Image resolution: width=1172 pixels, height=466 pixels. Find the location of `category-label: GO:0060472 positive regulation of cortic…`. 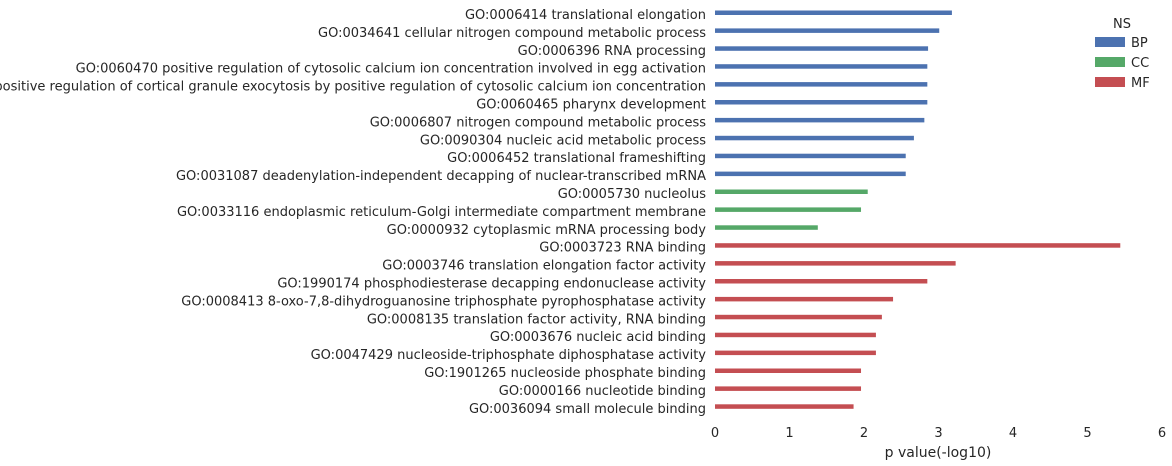

category-label: GO:0060472 positive regulation of cortic… is located at coordinates (353, 87).